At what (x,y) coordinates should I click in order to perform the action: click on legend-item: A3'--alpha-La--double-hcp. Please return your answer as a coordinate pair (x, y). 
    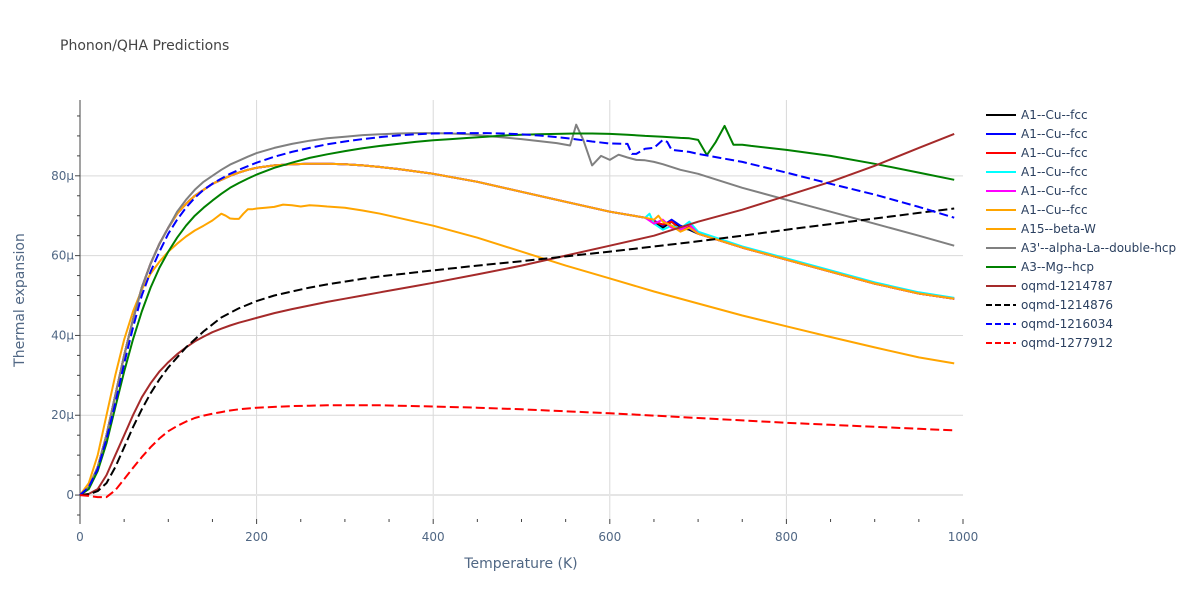
    Looking at the image, I should click on (1081, 248).